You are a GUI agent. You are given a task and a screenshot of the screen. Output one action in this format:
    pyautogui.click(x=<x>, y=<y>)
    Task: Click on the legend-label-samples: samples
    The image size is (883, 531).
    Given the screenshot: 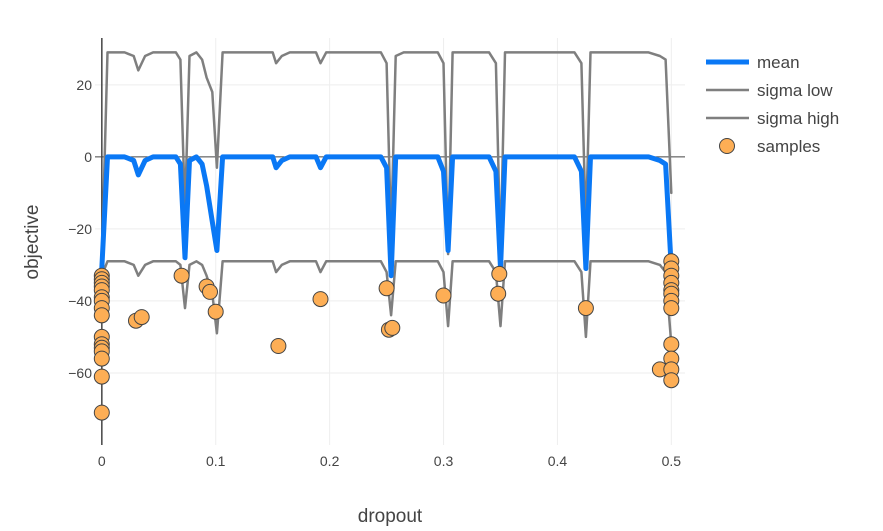 What is the action you would take?
    pyautogui.click(x=788, y=146)
    